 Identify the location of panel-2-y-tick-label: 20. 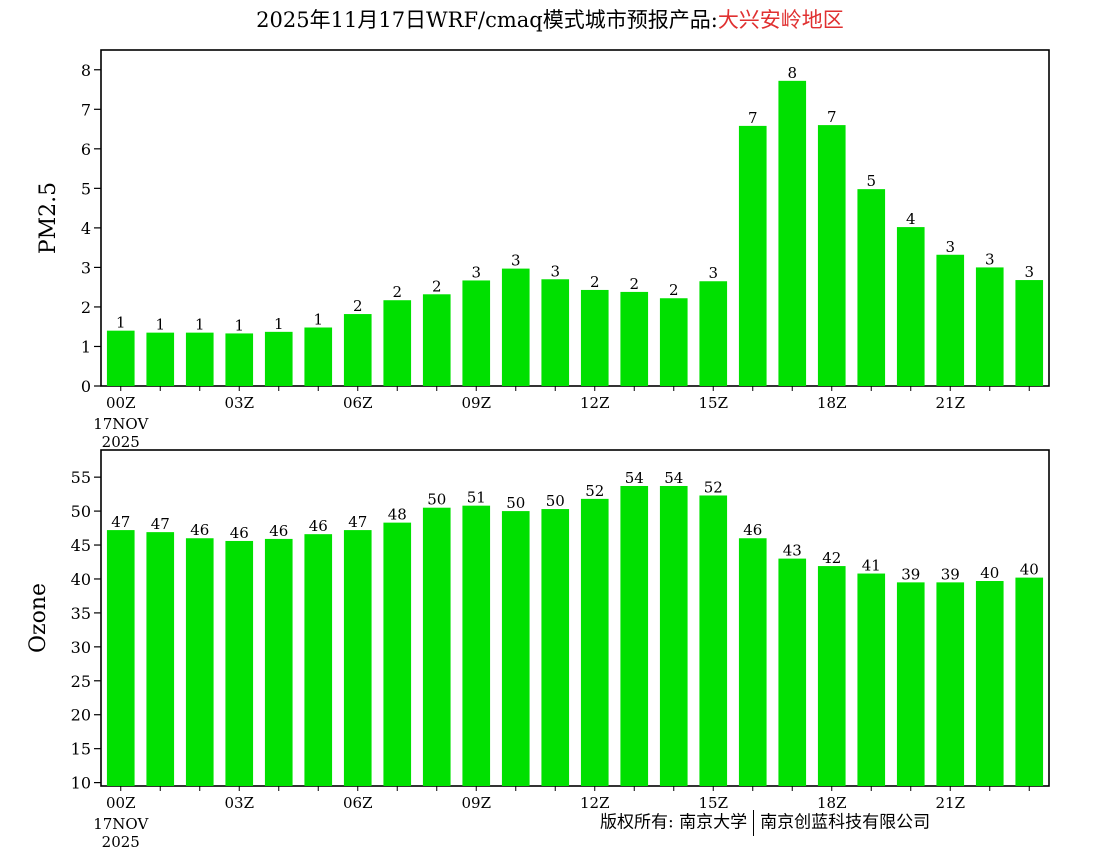
(81, 715).